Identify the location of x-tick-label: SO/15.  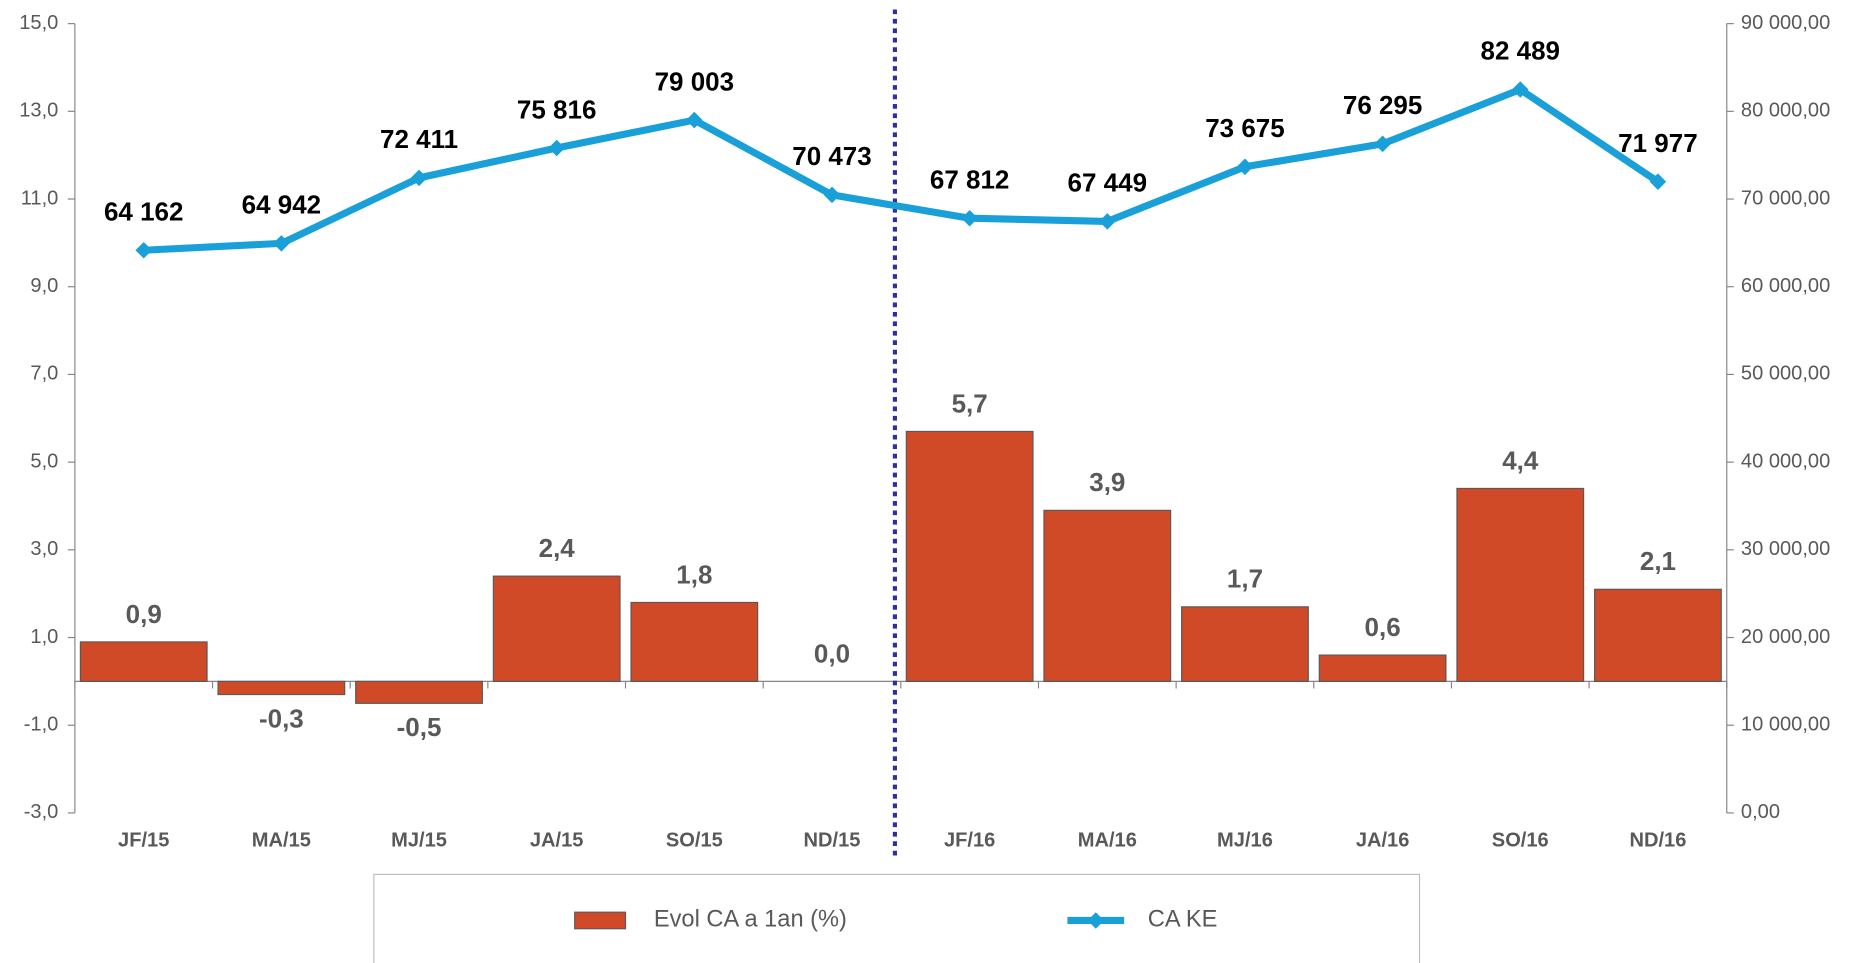
(694, 841).